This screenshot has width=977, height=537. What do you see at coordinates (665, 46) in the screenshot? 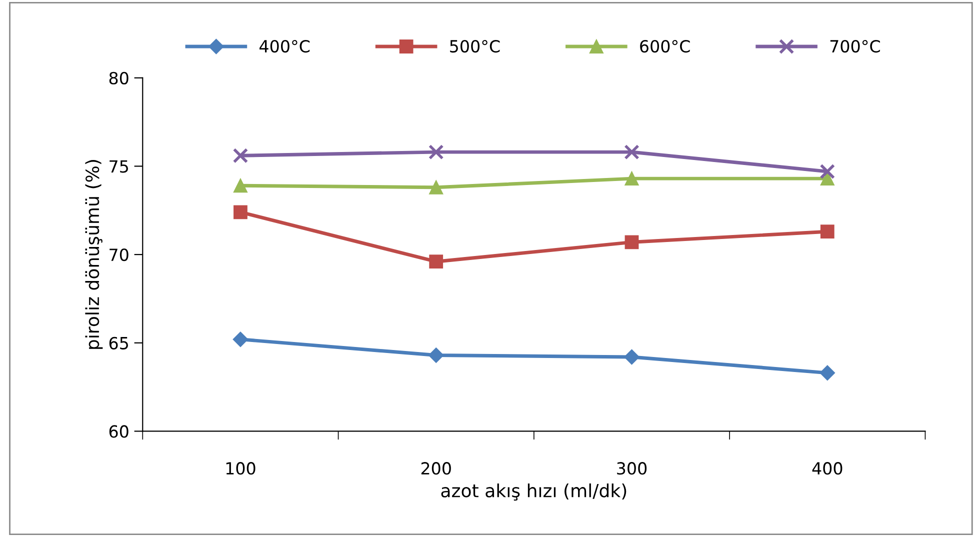
I see `legend-label: 600°C` at bounding box center [665, 46].